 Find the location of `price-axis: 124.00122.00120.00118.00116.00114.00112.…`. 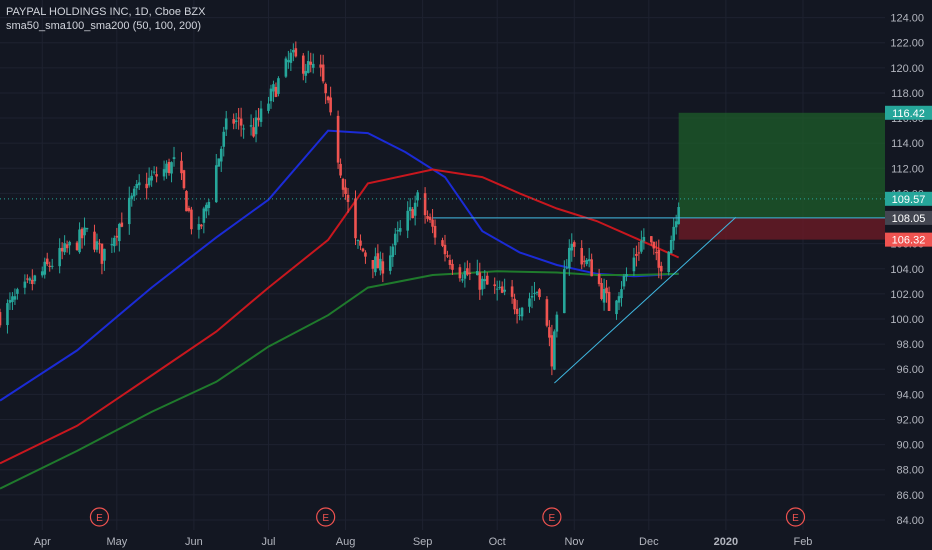

price-axis: 124.00122.00120.00118.00116.00114.00112.… is located at coordinates (908, 270).